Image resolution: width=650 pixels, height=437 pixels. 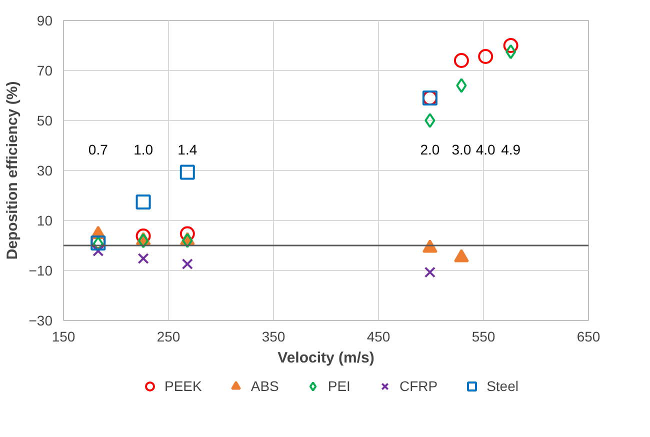 What do you see at coordinates (430, 150) in the screenshot?
I see `annotation: 2.0` at bounding box center [430, 150].